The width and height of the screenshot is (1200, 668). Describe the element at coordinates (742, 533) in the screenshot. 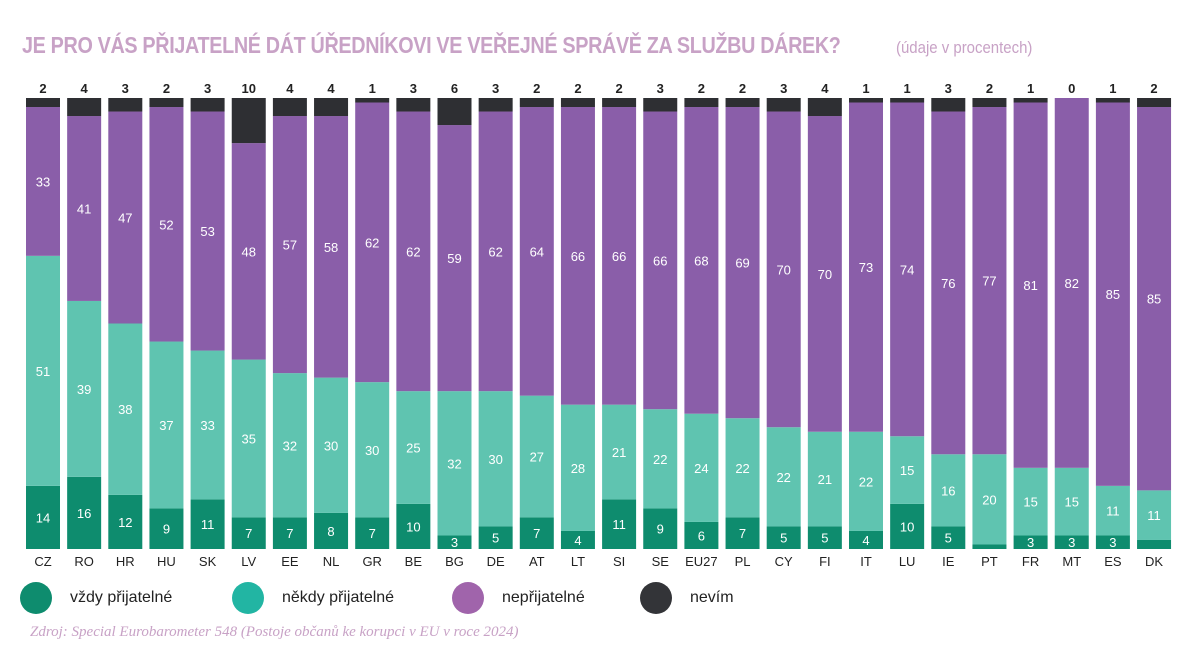

I see `bar-segment-always-pl` at that location.